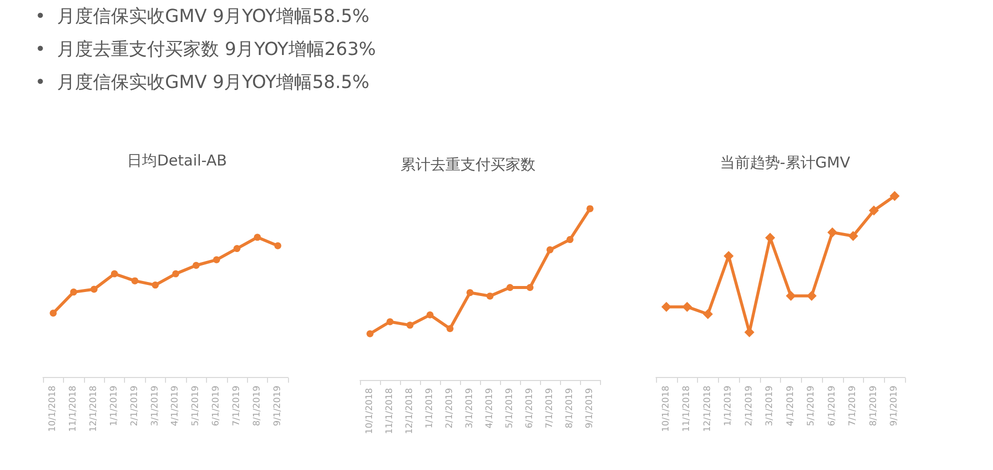  I want to click on chart-title: 累计去重支付买家数, so click(468, 165).